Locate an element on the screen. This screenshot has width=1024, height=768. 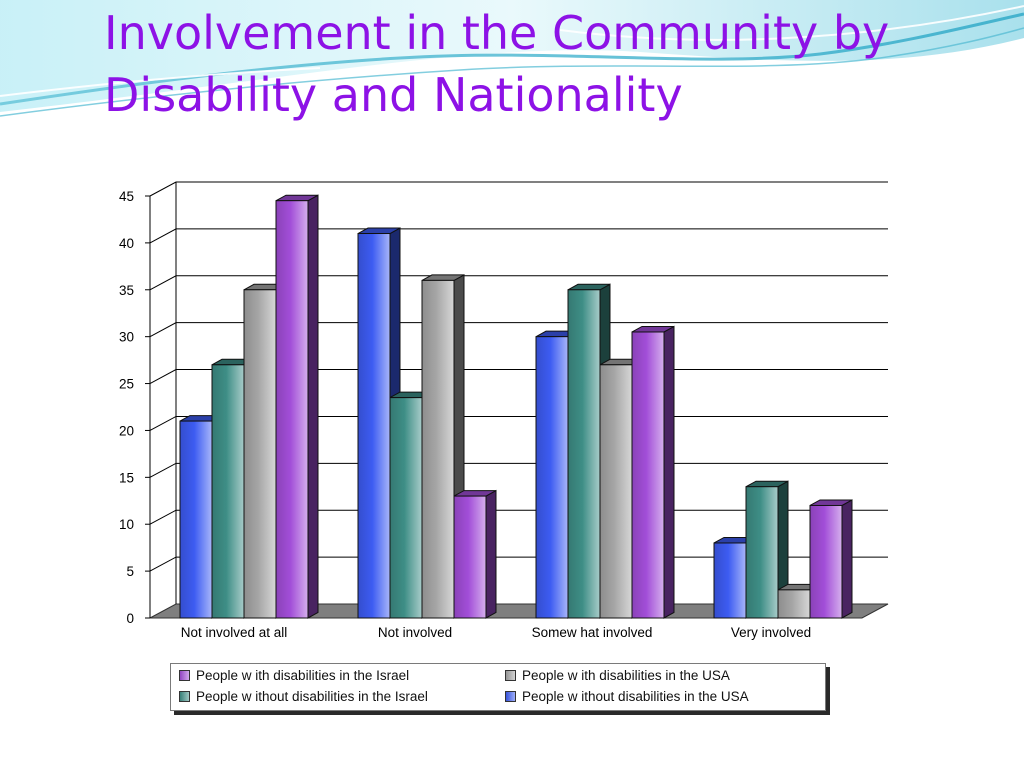
legend-item: People w ith disabilities in the Israel is located at coordinates (294, 676).